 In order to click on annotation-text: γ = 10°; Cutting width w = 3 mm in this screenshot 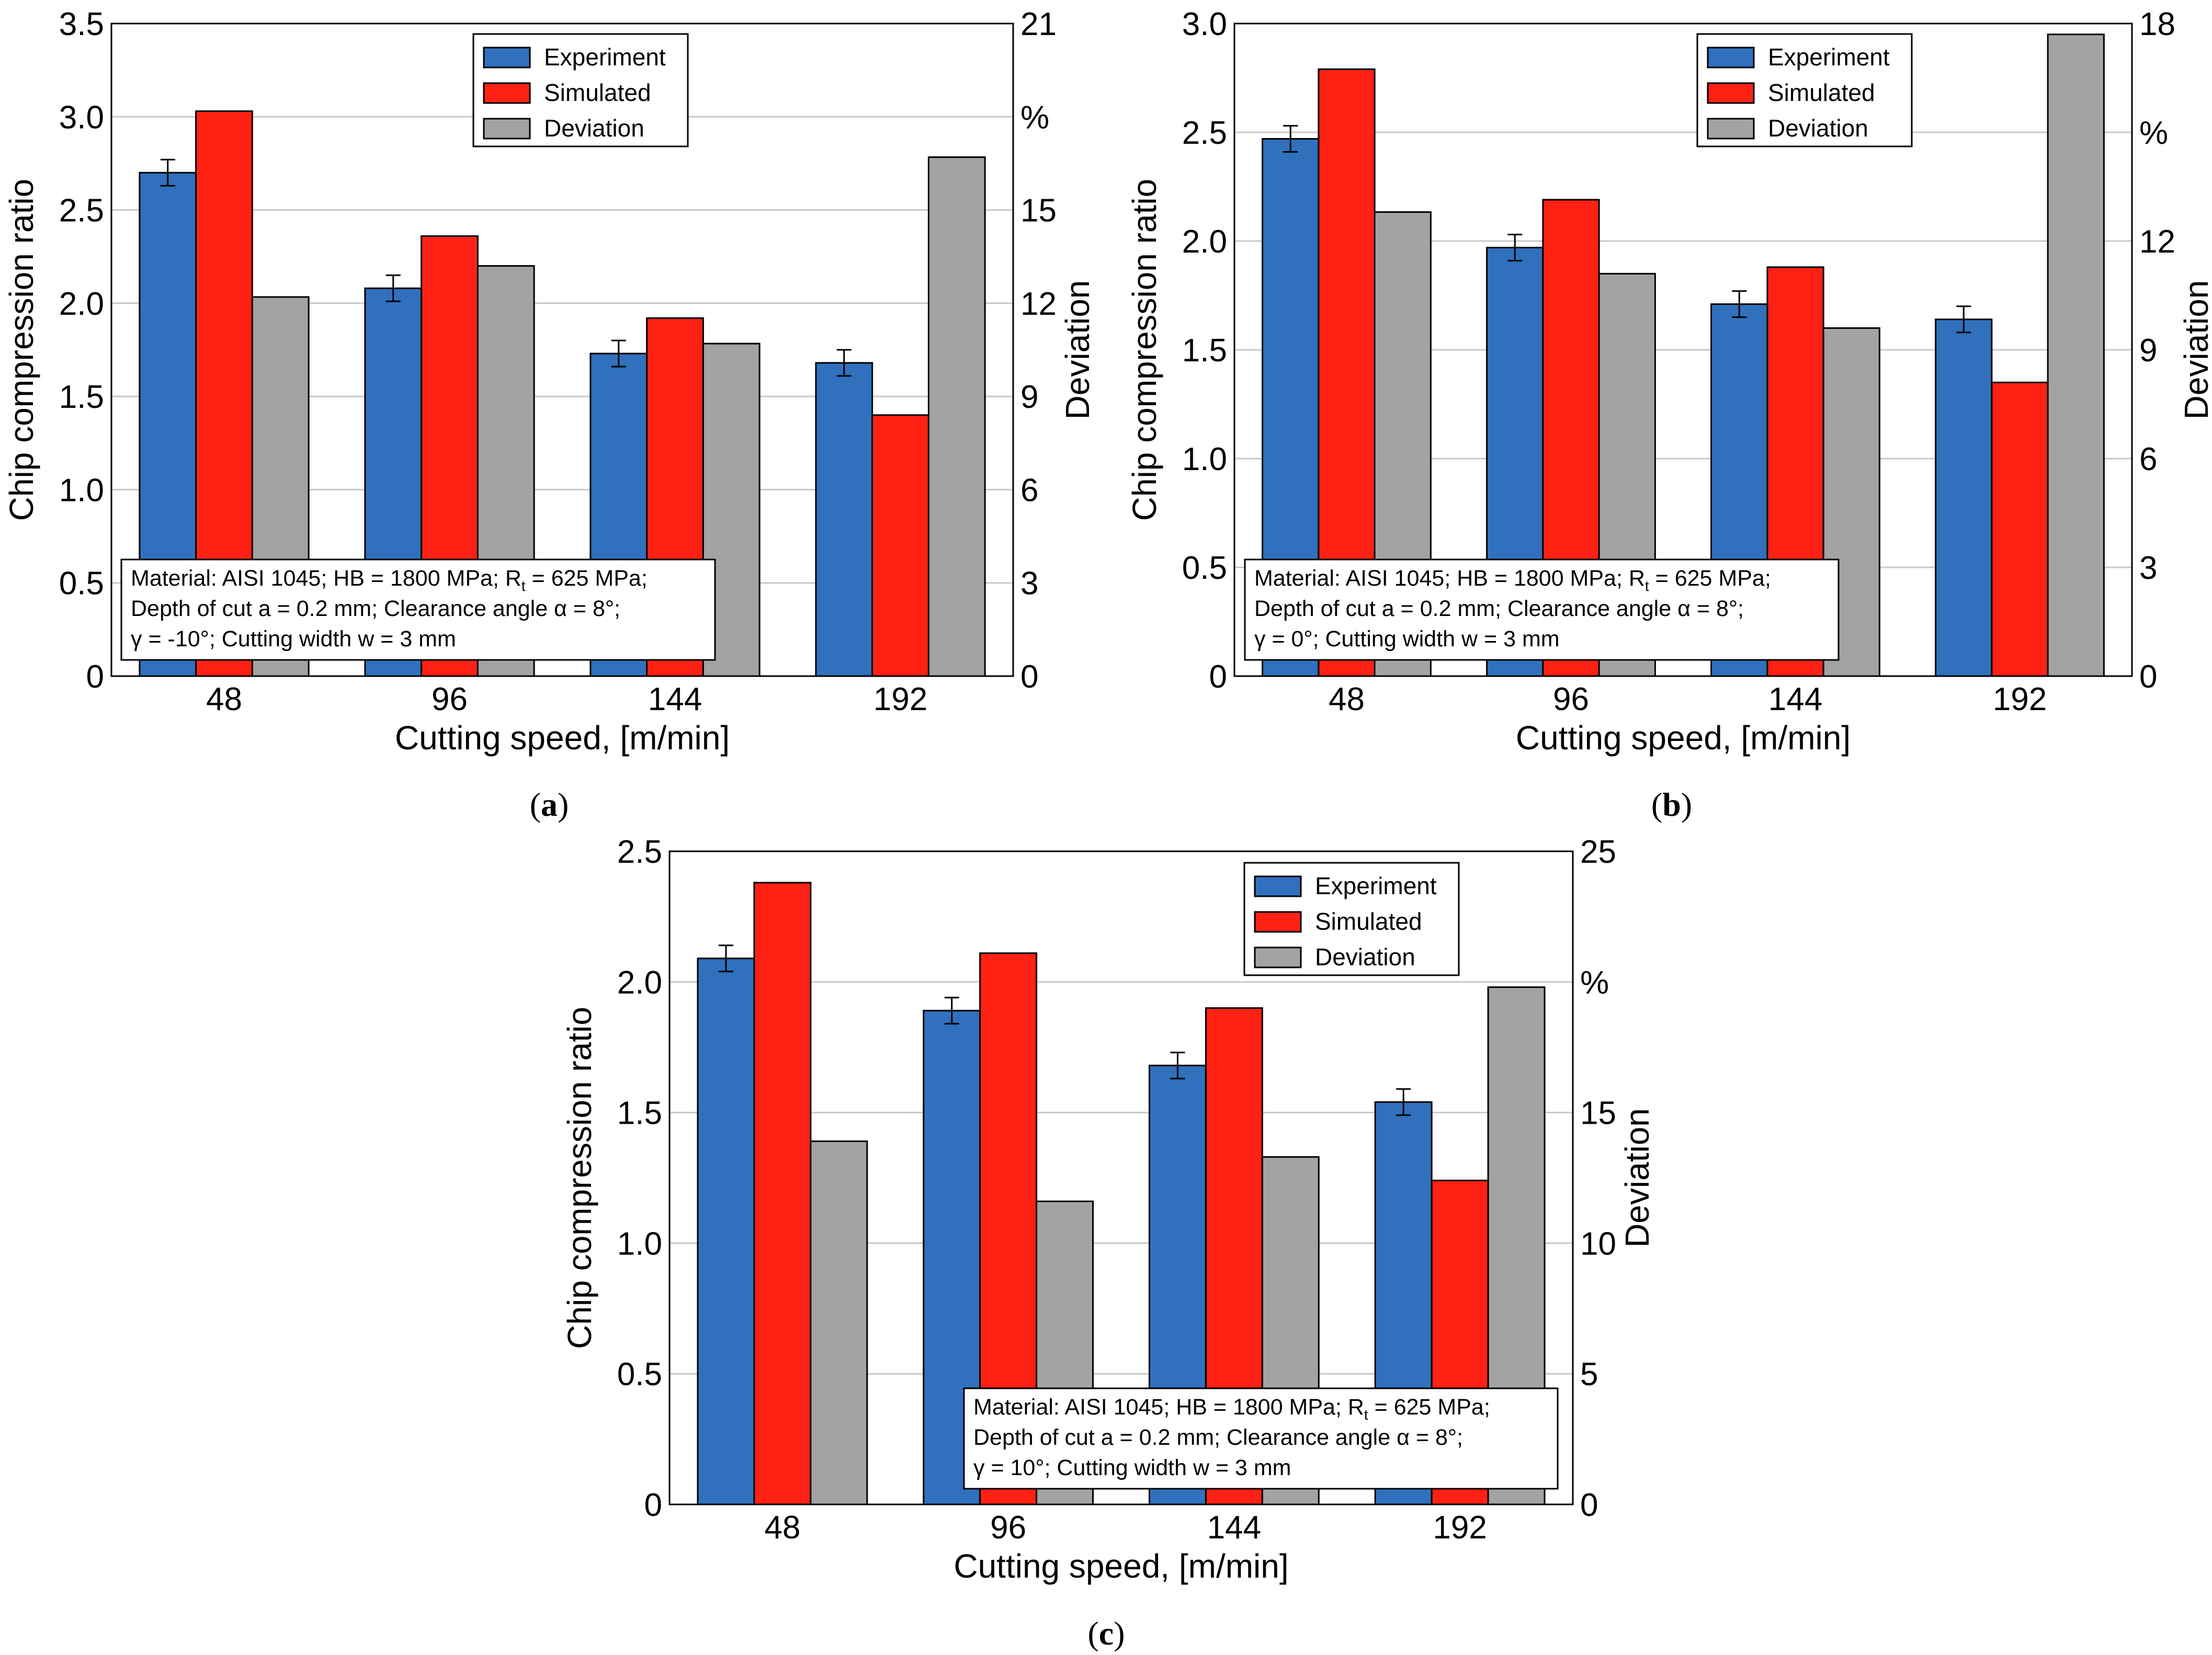, I will do `click(1132, 1467)`.